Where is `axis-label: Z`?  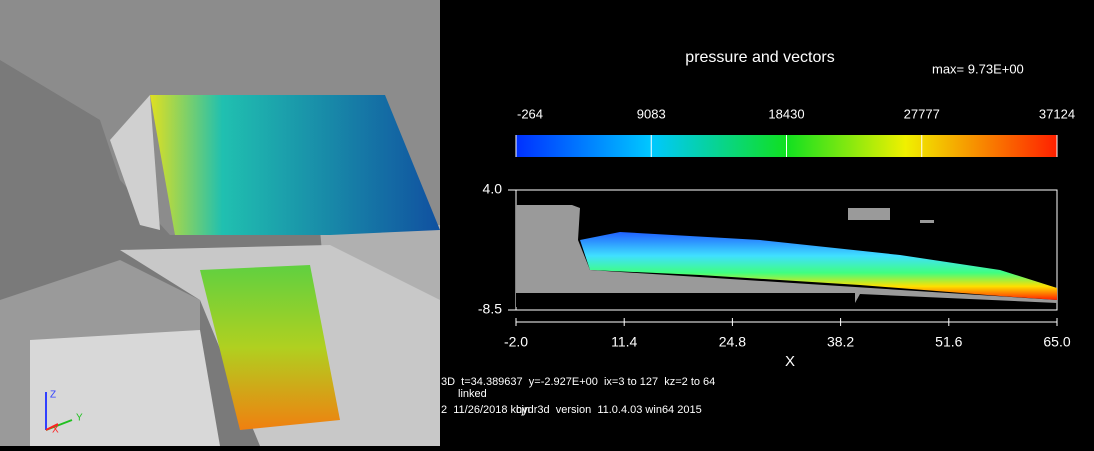
axis-label: Z is located at coordinates (53, 395).